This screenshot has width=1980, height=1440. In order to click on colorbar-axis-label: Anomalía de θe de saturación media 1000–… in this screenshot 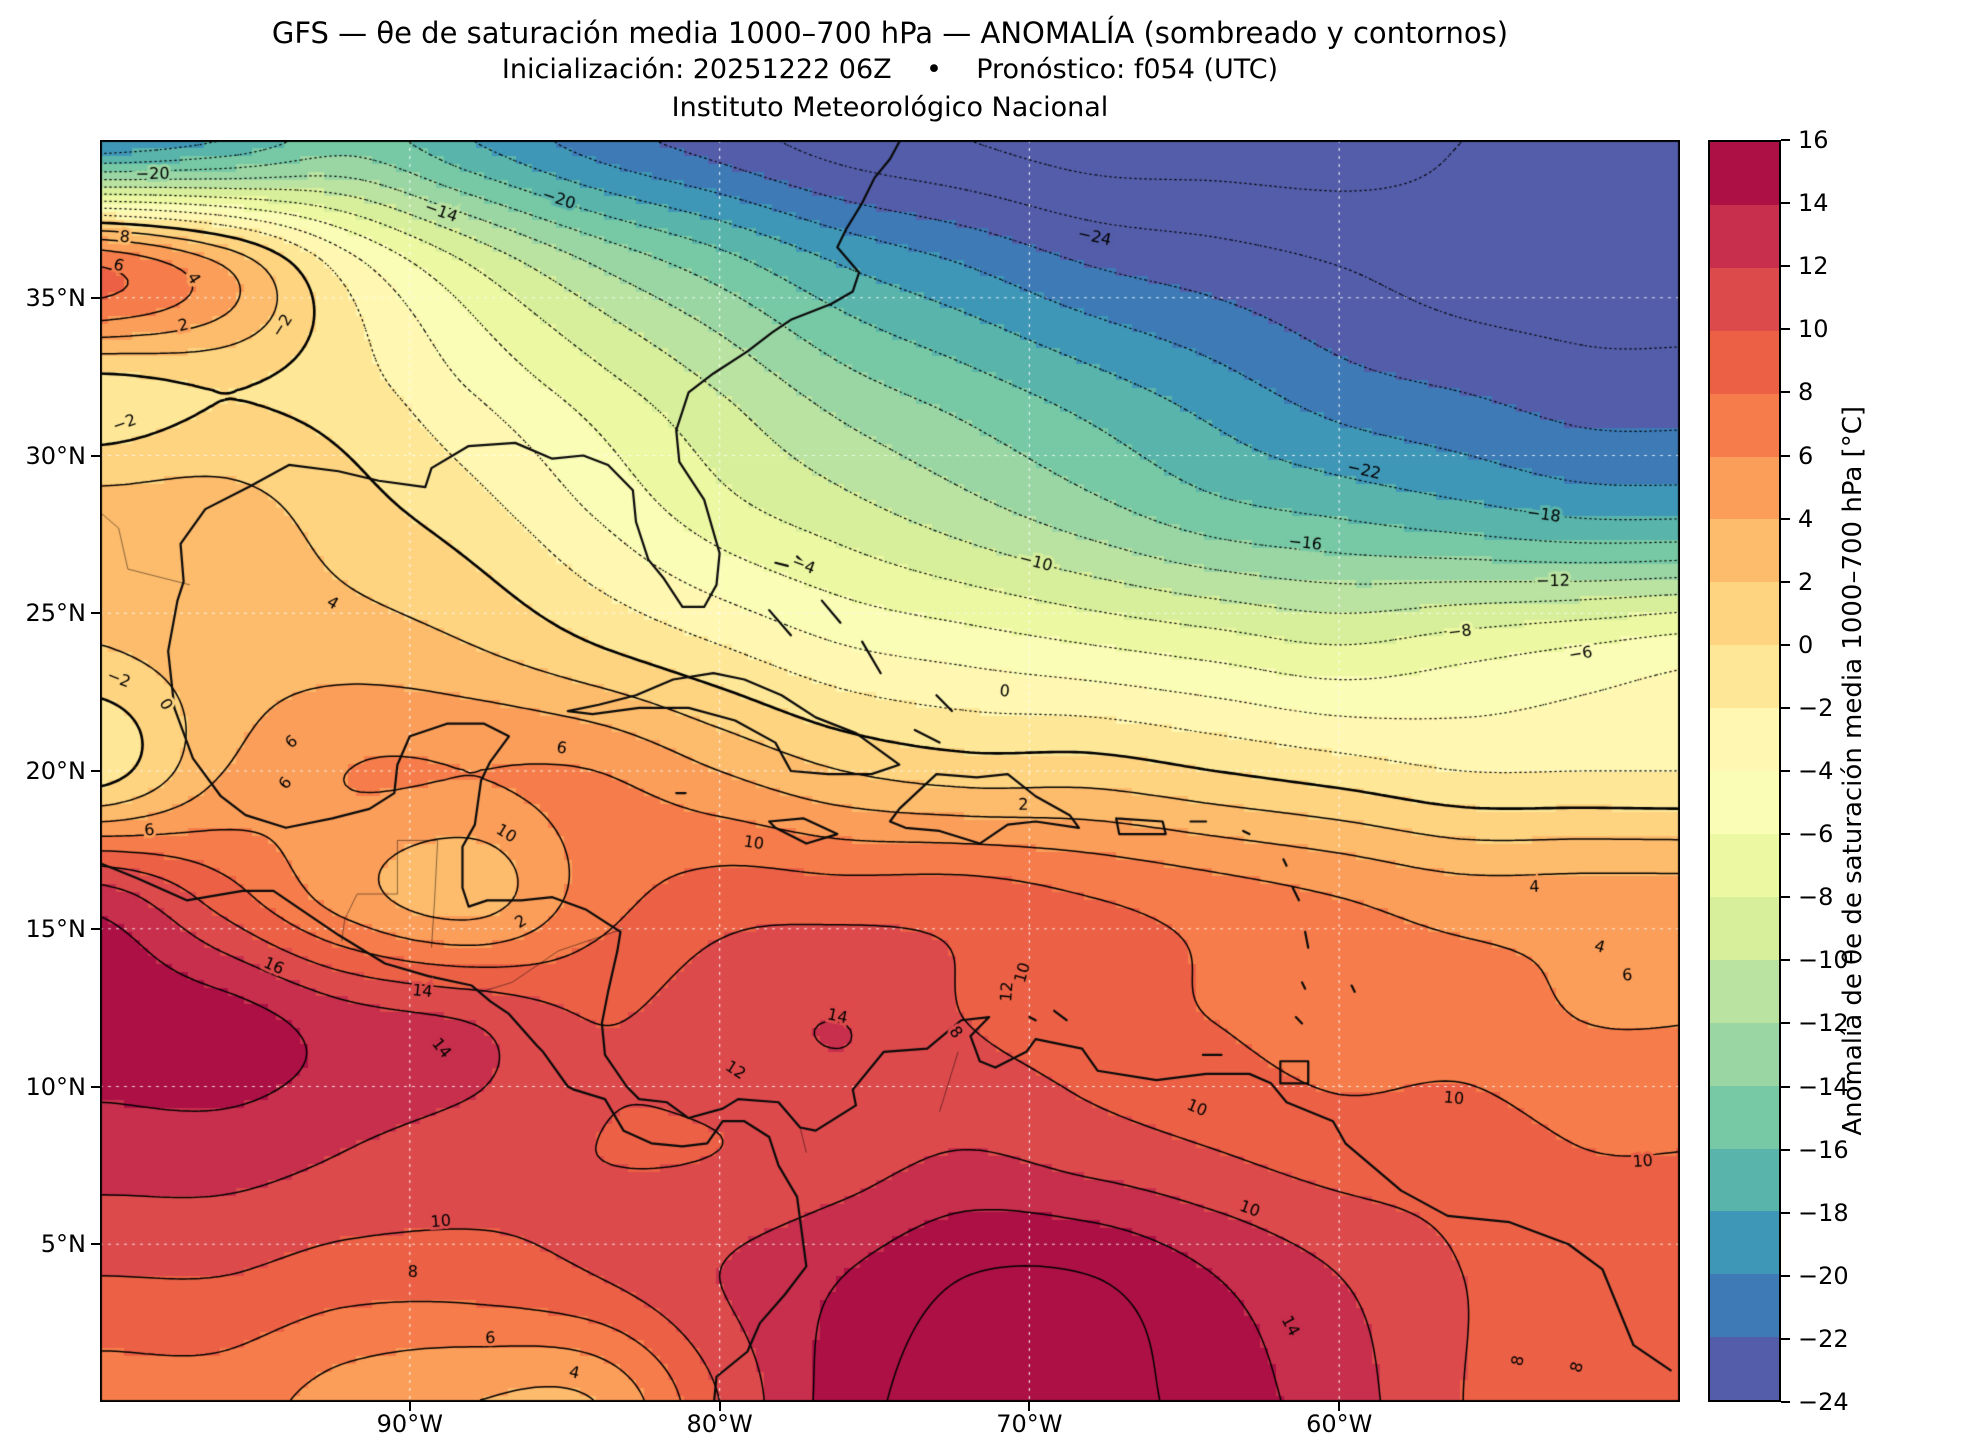, I will do `click(1853, 771)`.